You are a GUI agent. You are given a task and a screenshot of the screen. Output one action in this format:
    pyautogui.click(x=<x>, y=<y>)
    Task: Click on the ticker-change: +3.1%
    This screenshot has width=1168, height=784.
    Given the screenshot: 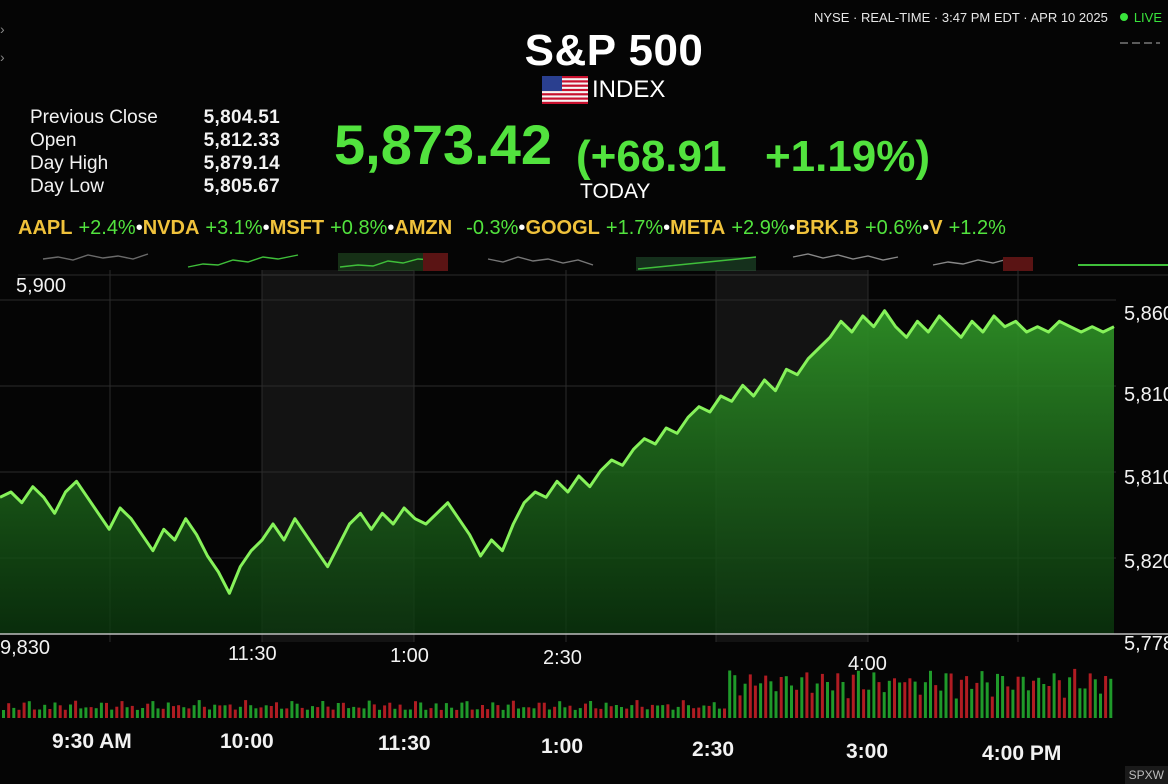 What is the action you would take?
    pyautogui.click(x=234, y=227)
    